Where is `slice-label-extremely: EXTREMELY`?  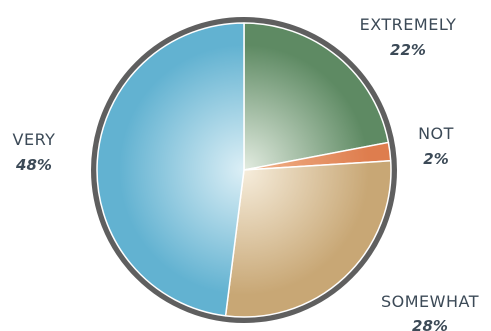
slice-label-extremely: EXTREMELY is located at coordinates (408, 24).